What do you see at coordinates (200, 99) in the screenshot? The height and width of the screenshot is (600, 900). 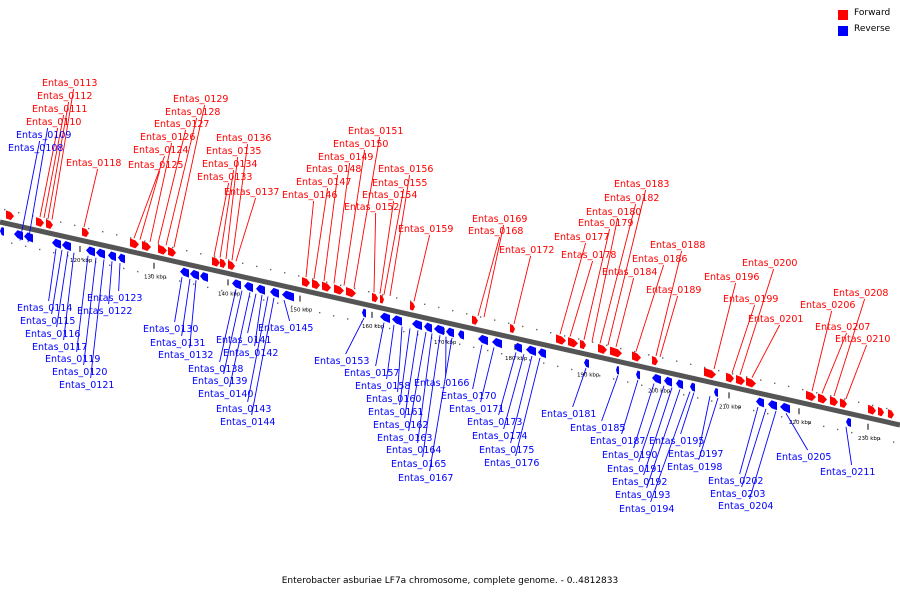 I see `gene-label-entas-0129: Entas_0129` at bounding box center [200, 99].